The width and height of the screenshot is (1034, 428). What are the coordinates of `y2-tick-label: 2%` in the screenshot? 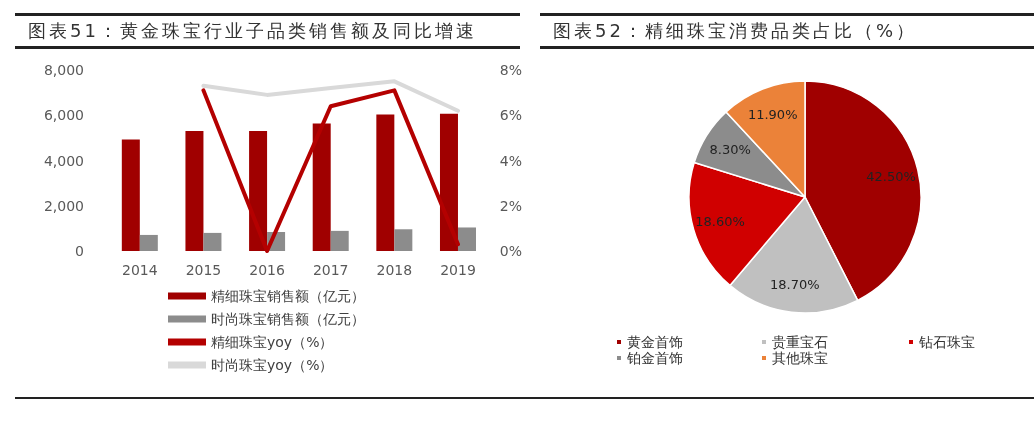 It's located at (511, 205).